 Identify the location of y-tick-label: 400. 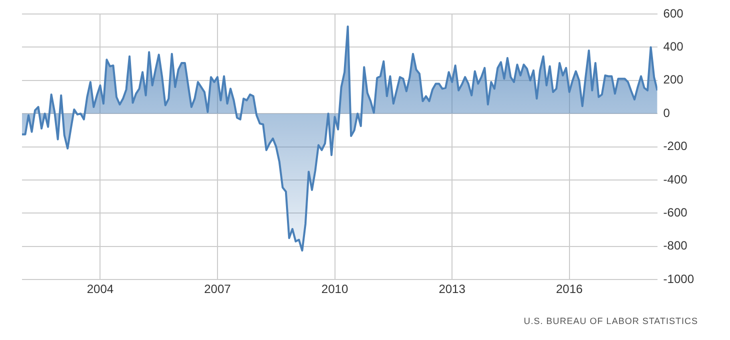
(673, 47).